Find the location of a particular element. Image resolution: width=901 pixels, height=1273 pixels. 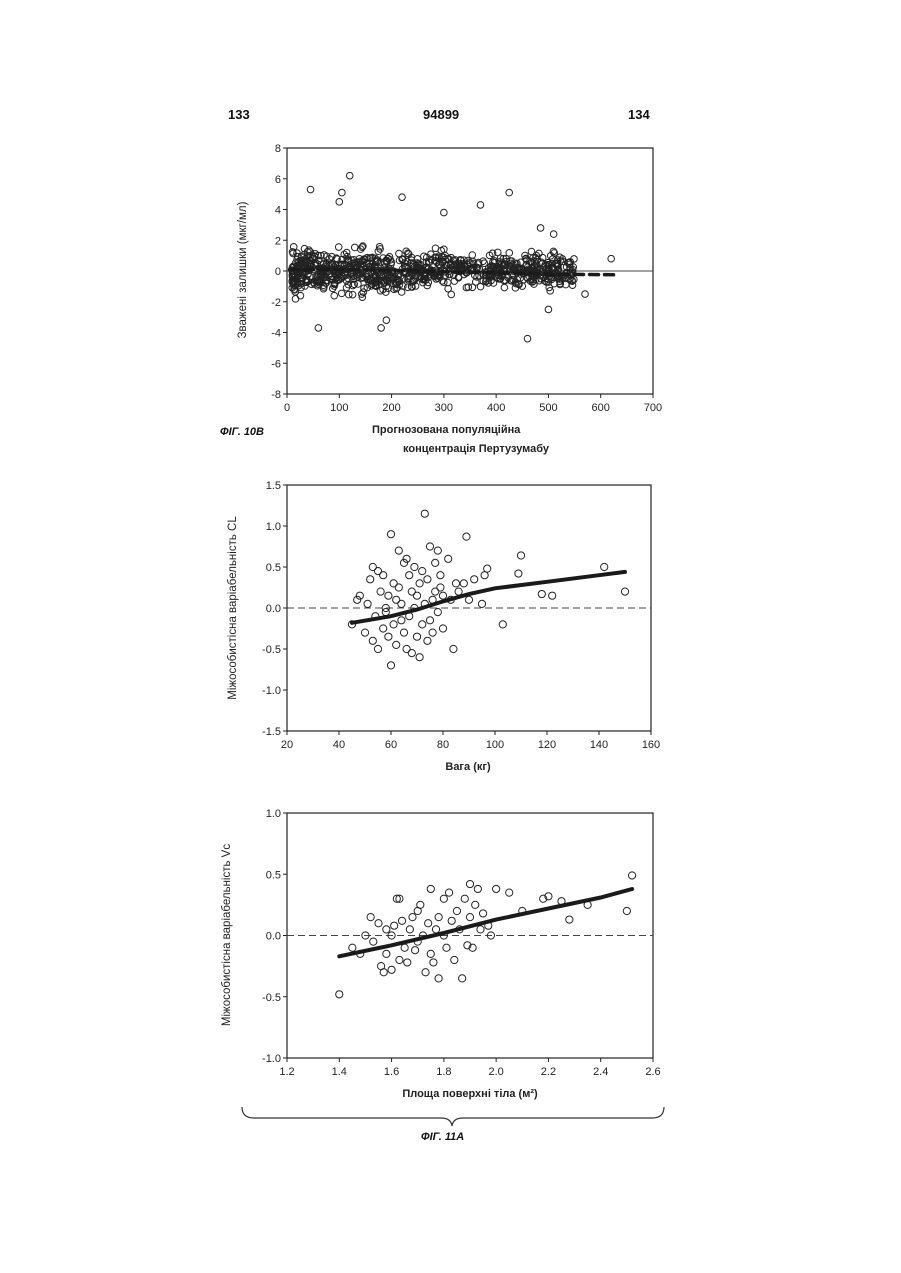

x-tick-label: 1.6 is located at coordinates (391, 1072).